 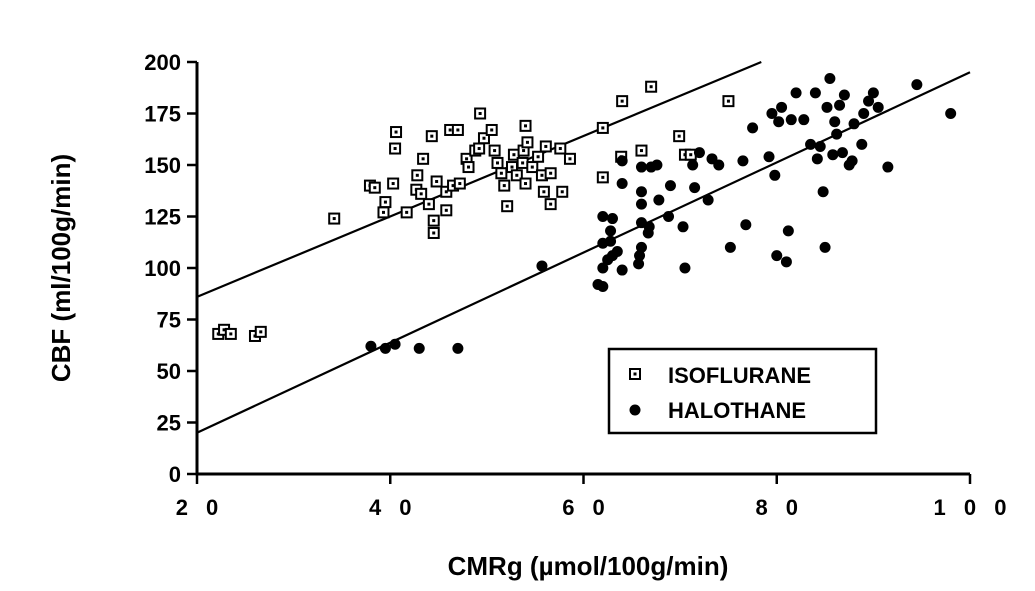 I want to click on y-tick-label: 200, so click(x=162, y=62).